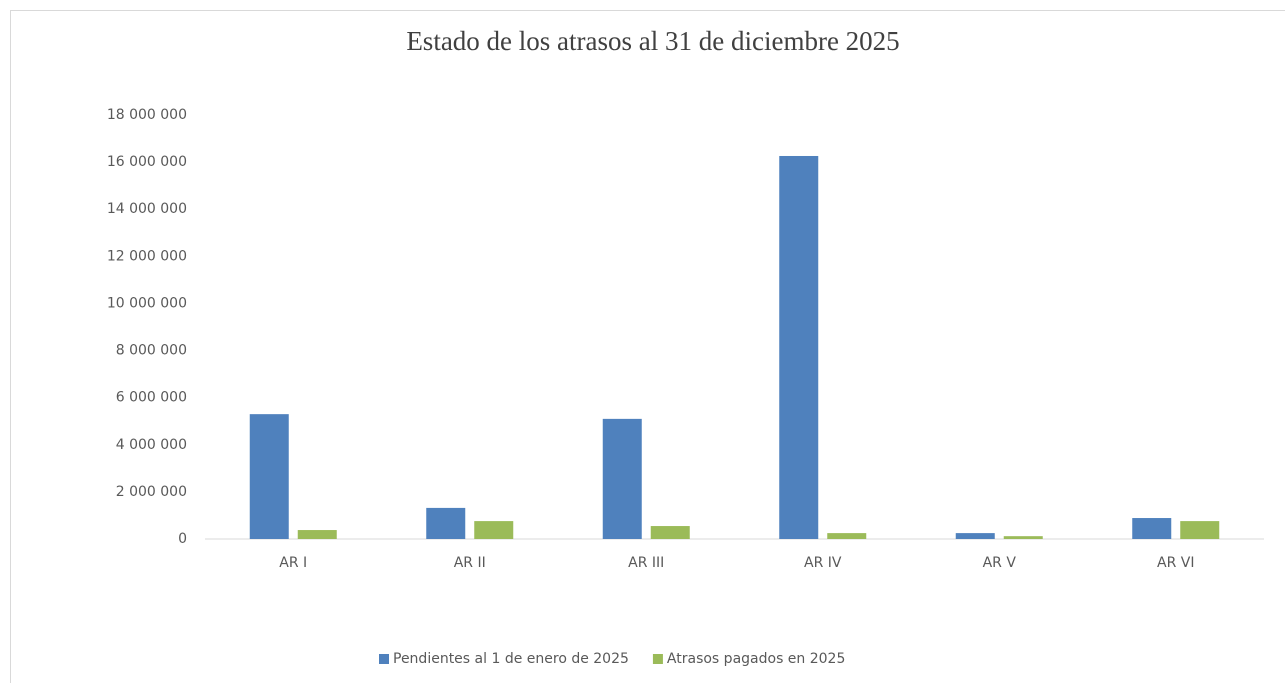 Image resolution: width=1285 pixels, height=683 pixels. Describe the element at coordinates (1000, 563) in the screenshot. I see `x-tick-label: AR V` at that location.